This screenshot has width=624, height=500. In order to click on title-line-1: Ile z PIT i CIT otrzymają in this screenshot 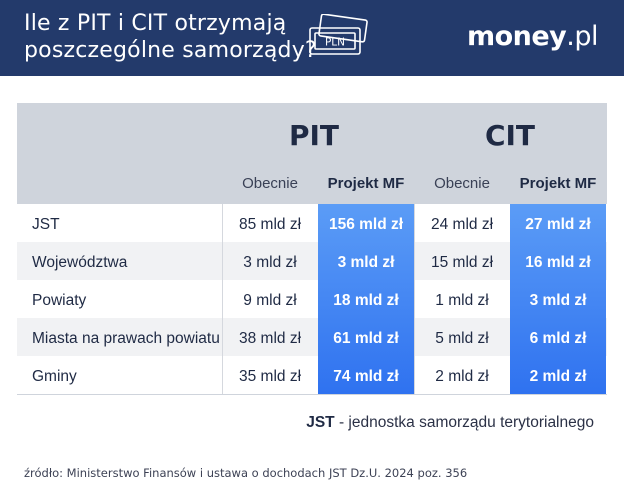, I will do `click(155, 23)`.